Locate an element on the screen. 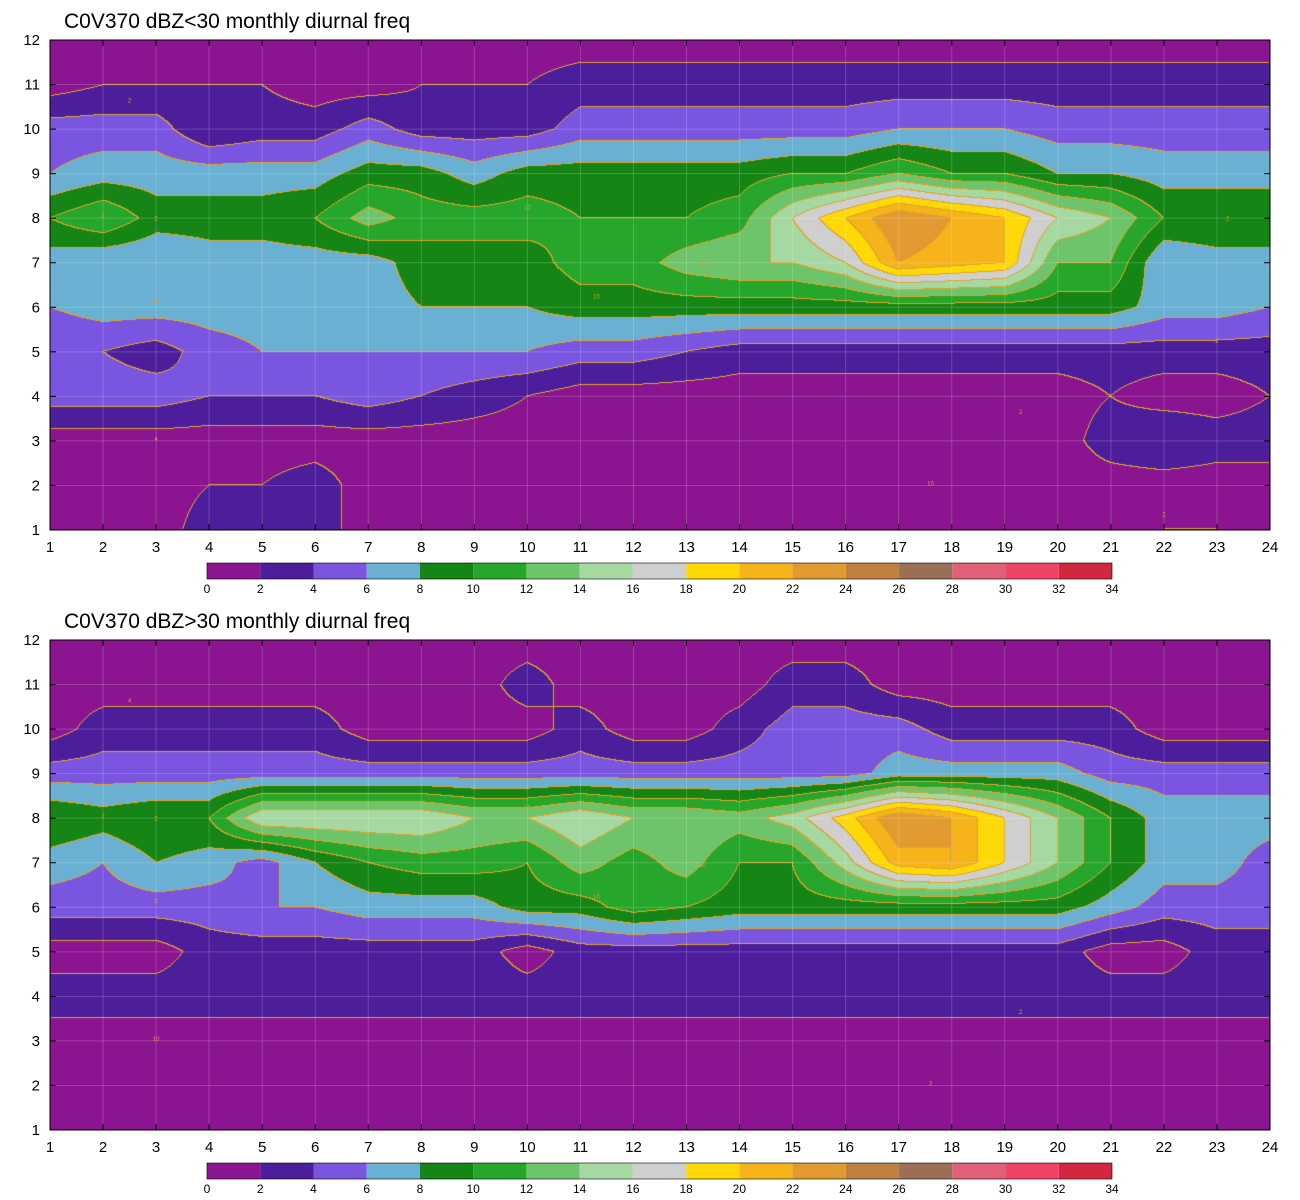  x-tick-label: 1 is located at coordinates (50, 1147).